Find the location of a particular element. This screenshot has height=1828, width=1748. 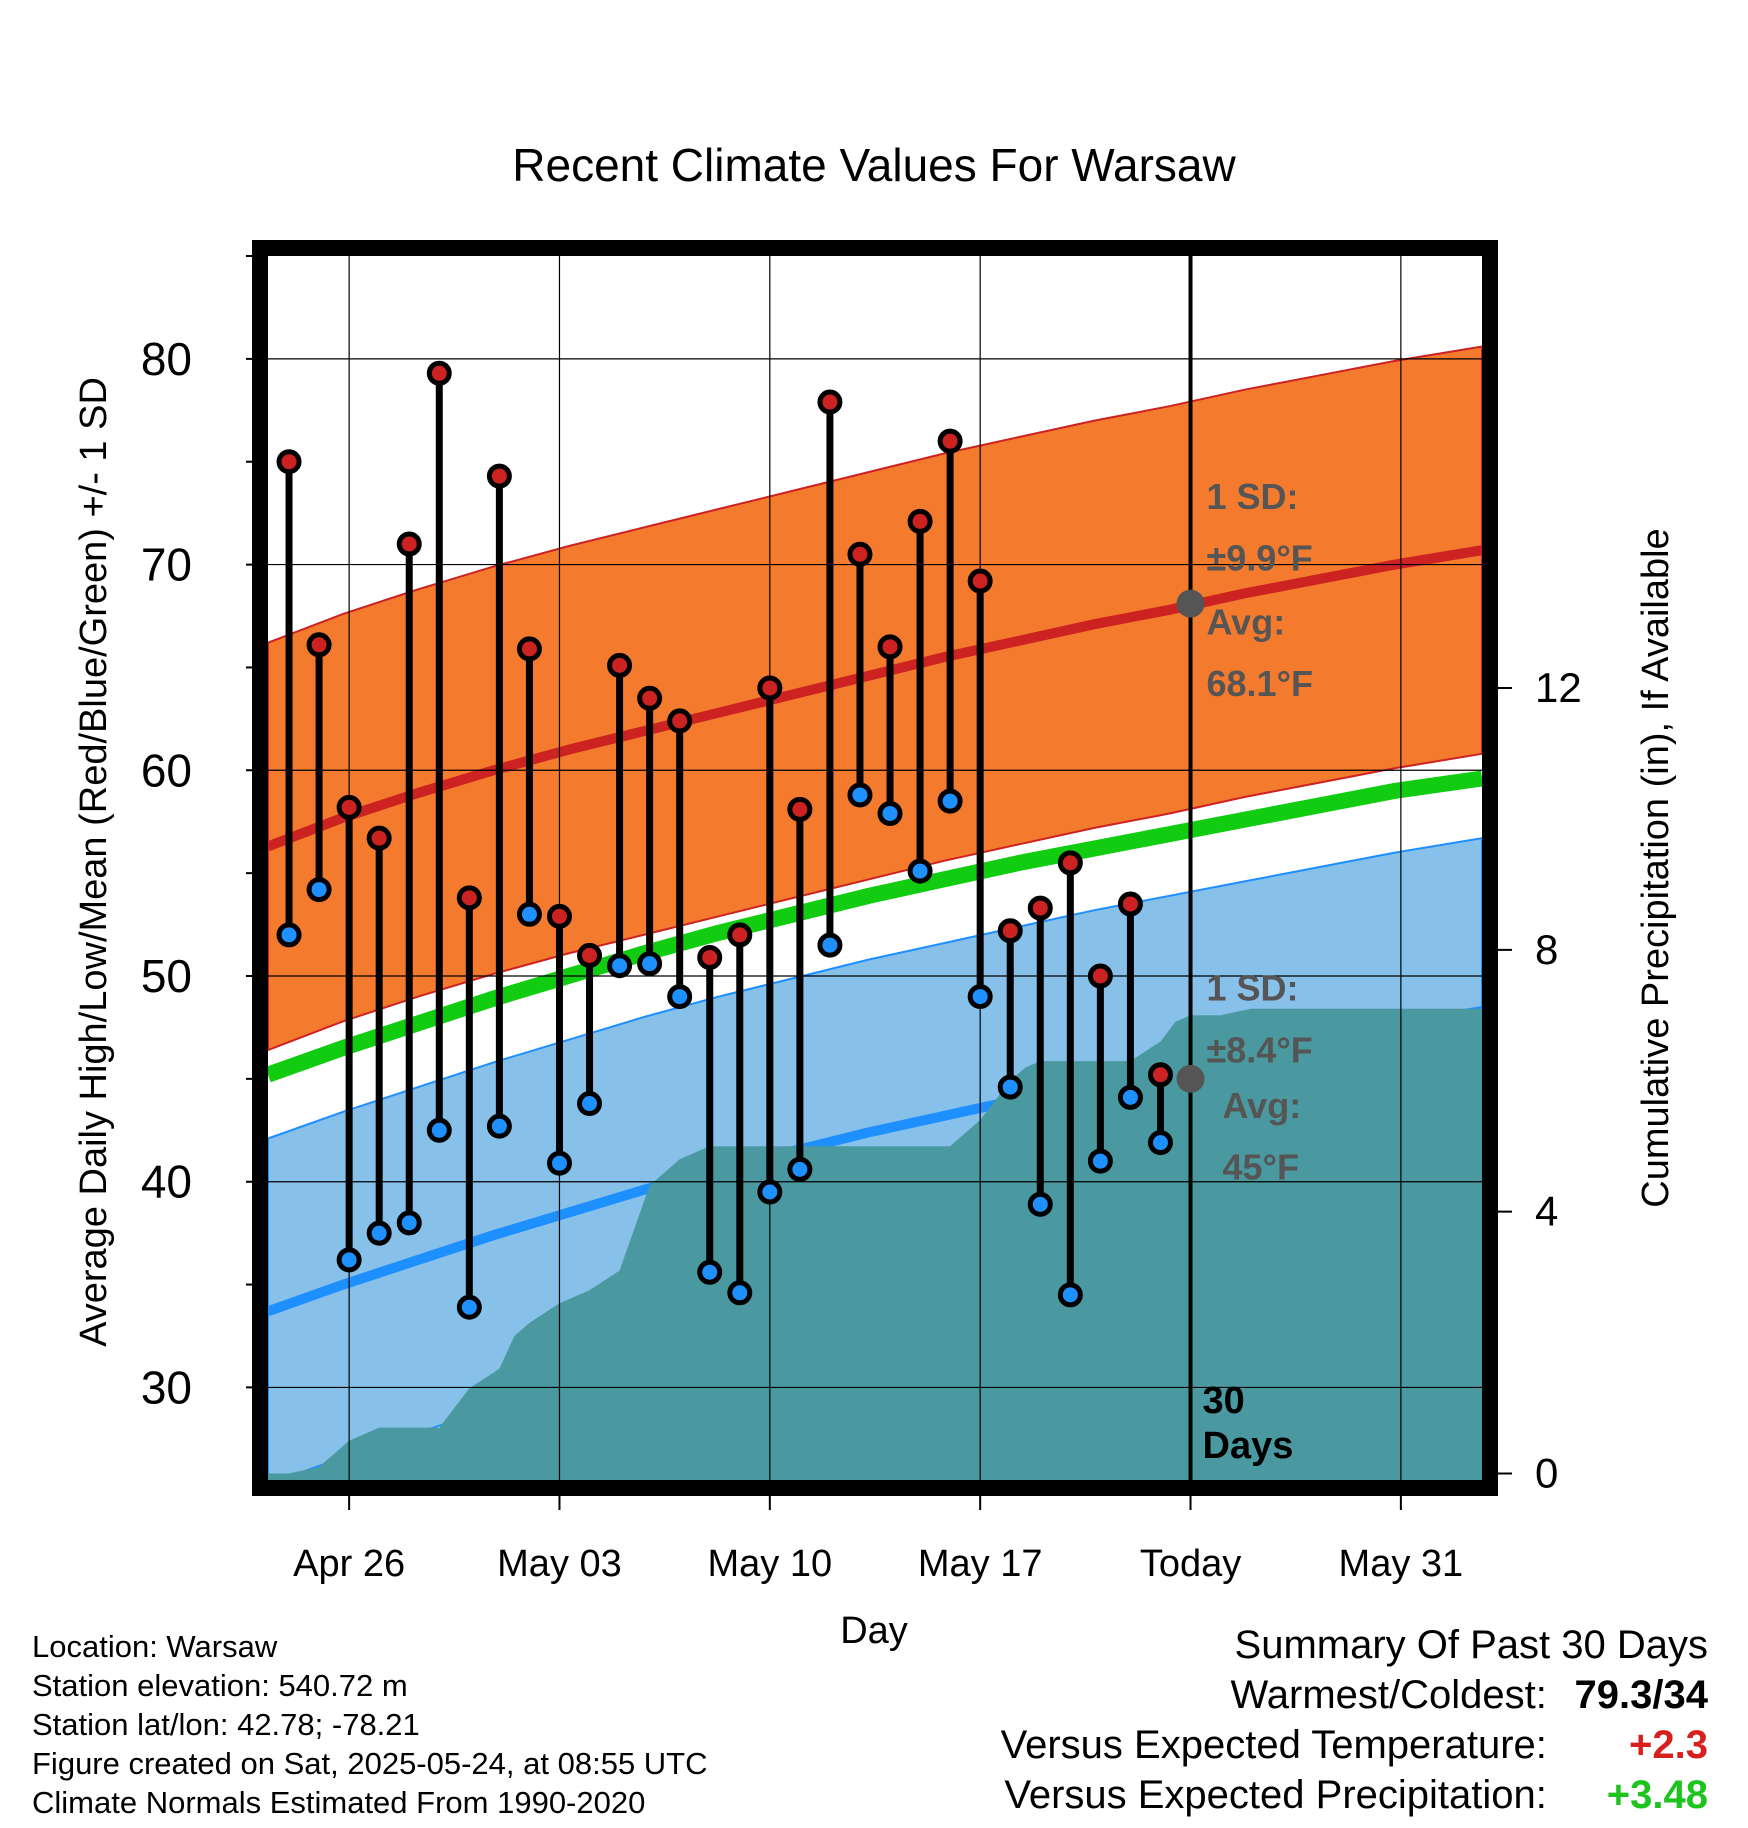

y-tick-label: 30 is located at coordinates (166, 1387).